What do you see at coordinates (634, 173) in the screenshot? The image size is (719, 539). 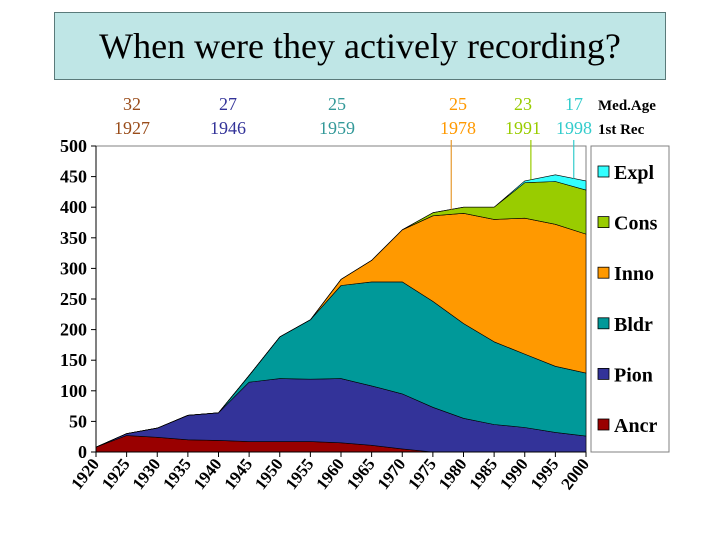 I see `legend-label-expl: Expl` at bounding box center [634, 173].